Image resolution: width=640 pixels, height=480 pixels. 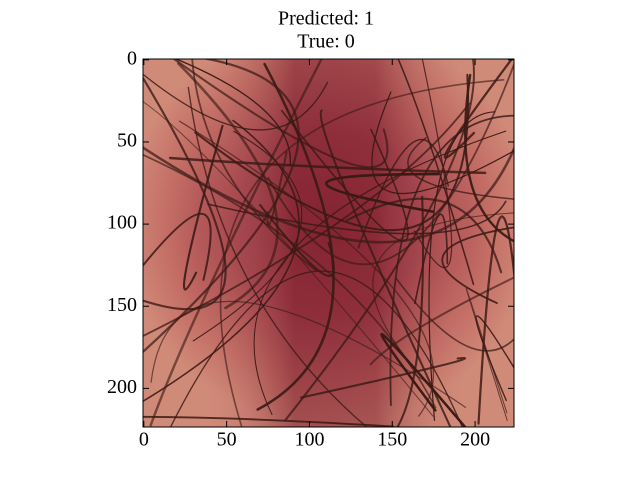 I want to click on y-tick-label: 200, so click(x=122, y=387).